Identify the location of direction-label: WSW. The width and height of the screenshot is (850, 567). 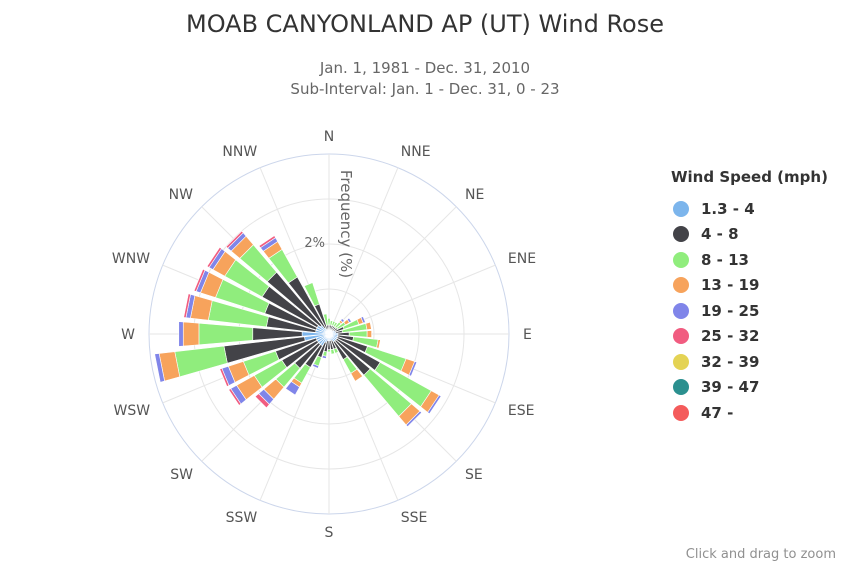
(131, 411).